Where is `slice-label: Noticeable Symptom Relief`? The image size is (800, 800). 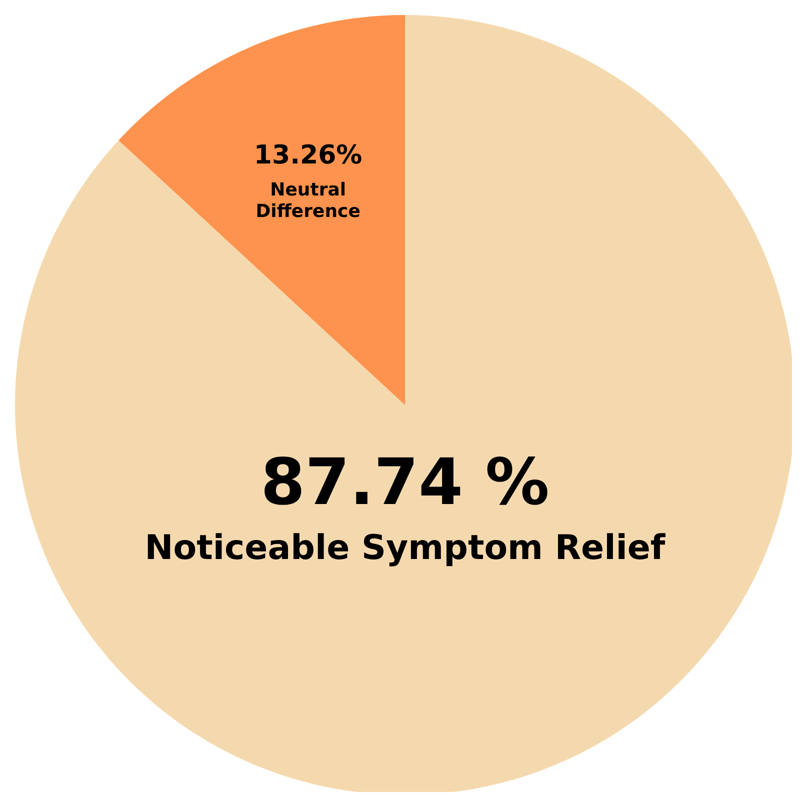
slice-label: Noticeable Symptom Relief is located at coordinates (405, 548).